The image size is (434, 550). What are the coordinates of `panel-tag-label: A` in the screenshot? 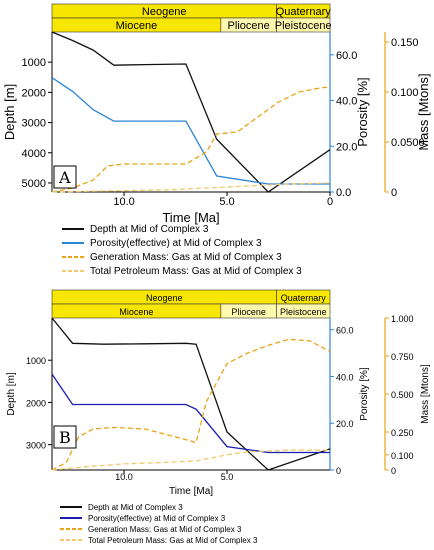 It's located at (64, 177).